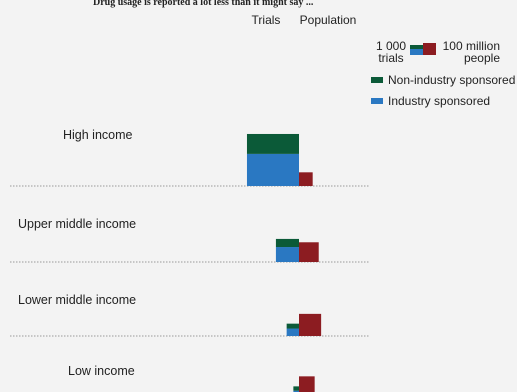 The width and height of the screenshot is (517, 392). Describe the element at coordinates (292, 332) in the screenshot. I see `trials-industry-bar-lower-middle-income` at that location.